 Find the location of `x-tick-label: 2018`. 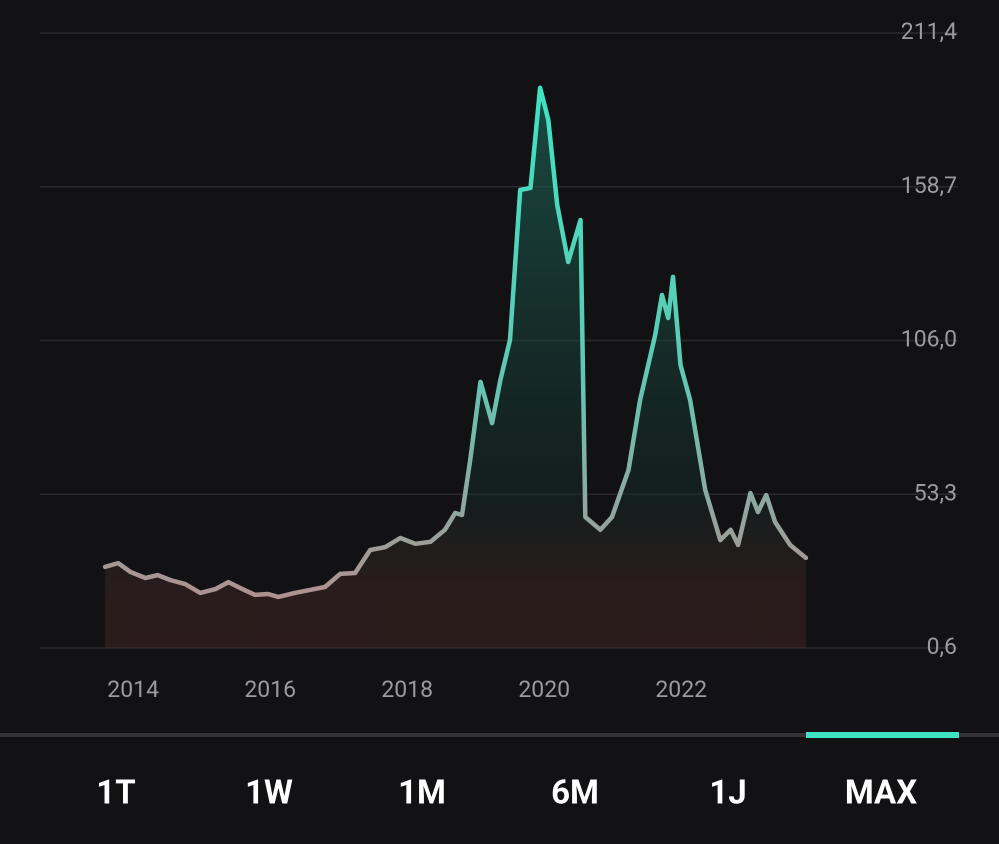

x-tick-label: 2018 is located at coordinates (407, 689).